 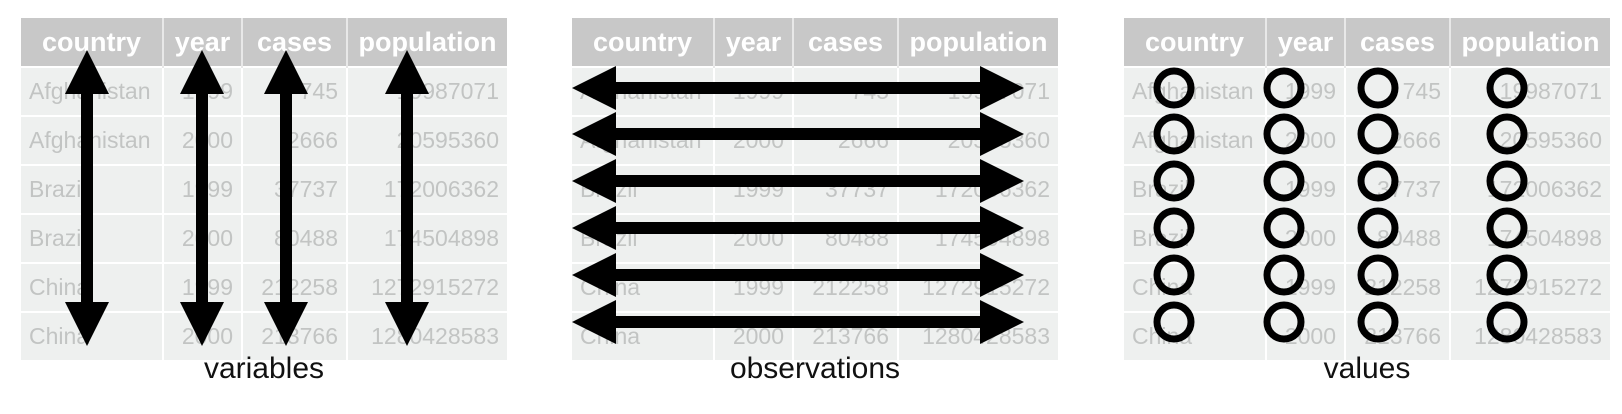 What do you see at coordinates (295, 140) in the screenshot?
I see `cell-cases: 2666` at bounding box center [295, 140].